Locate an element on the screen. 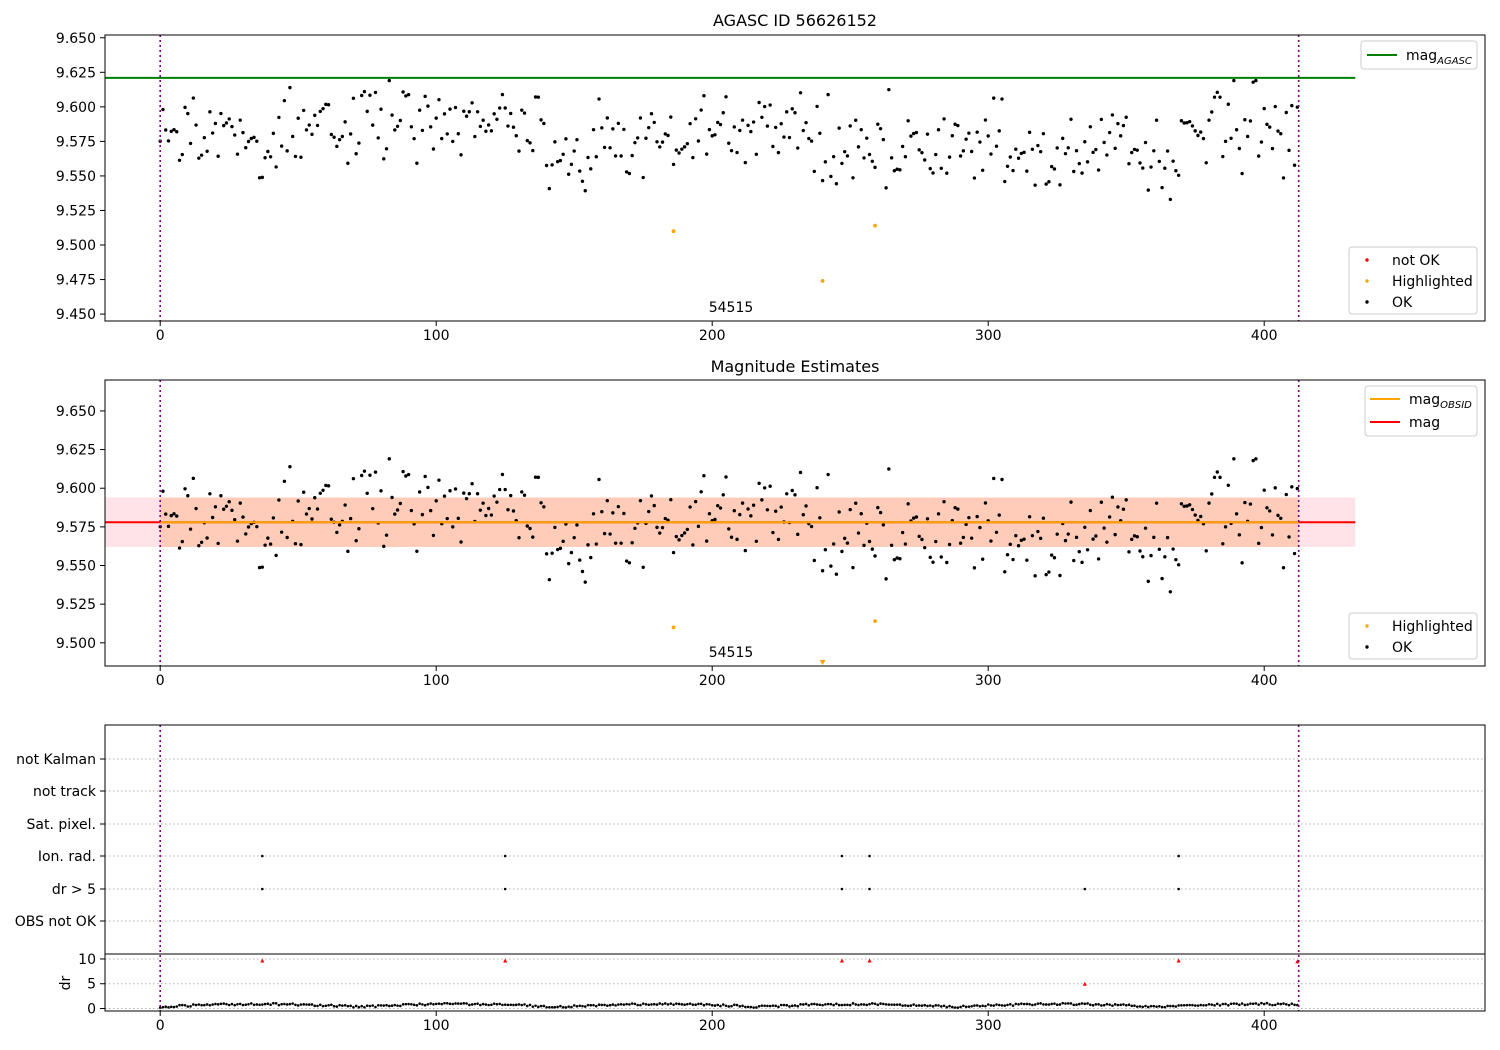 The width and height of the screenshot is (1500, 1050). legend-2-ok-label: OK is located at coordinates (1402, 648).